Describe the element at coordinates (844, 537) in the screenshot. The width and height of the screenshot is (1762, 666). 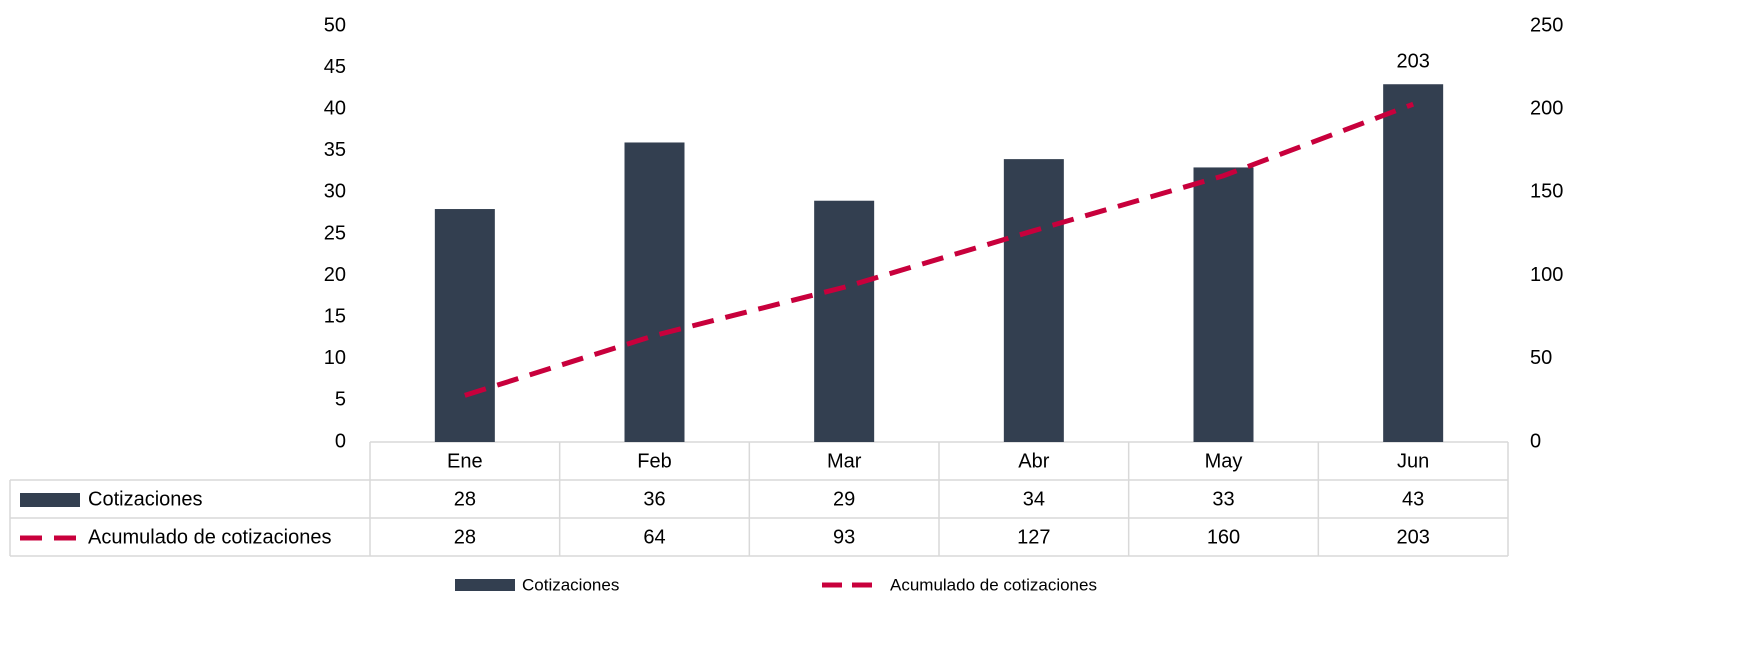
I see `table-cell: 93` at that location.